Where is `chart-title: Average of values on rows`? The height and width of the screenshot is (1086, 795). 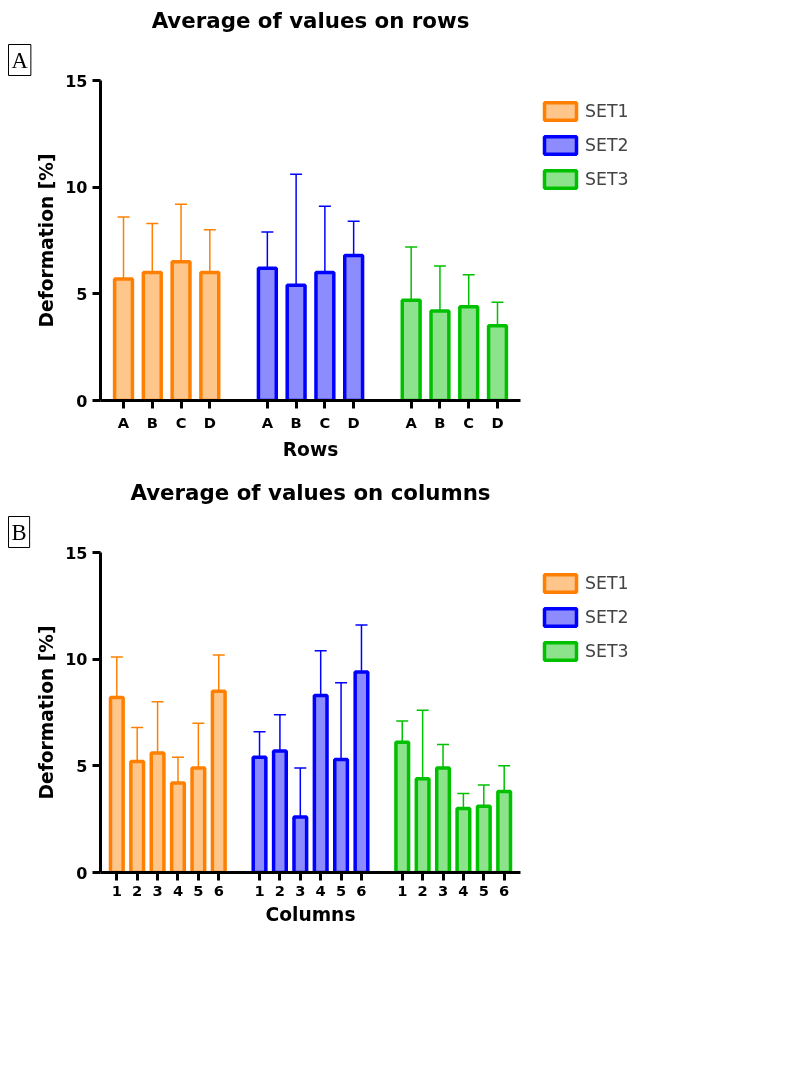 chart-title: Average of values on rows is located at coordinates (310, 20).